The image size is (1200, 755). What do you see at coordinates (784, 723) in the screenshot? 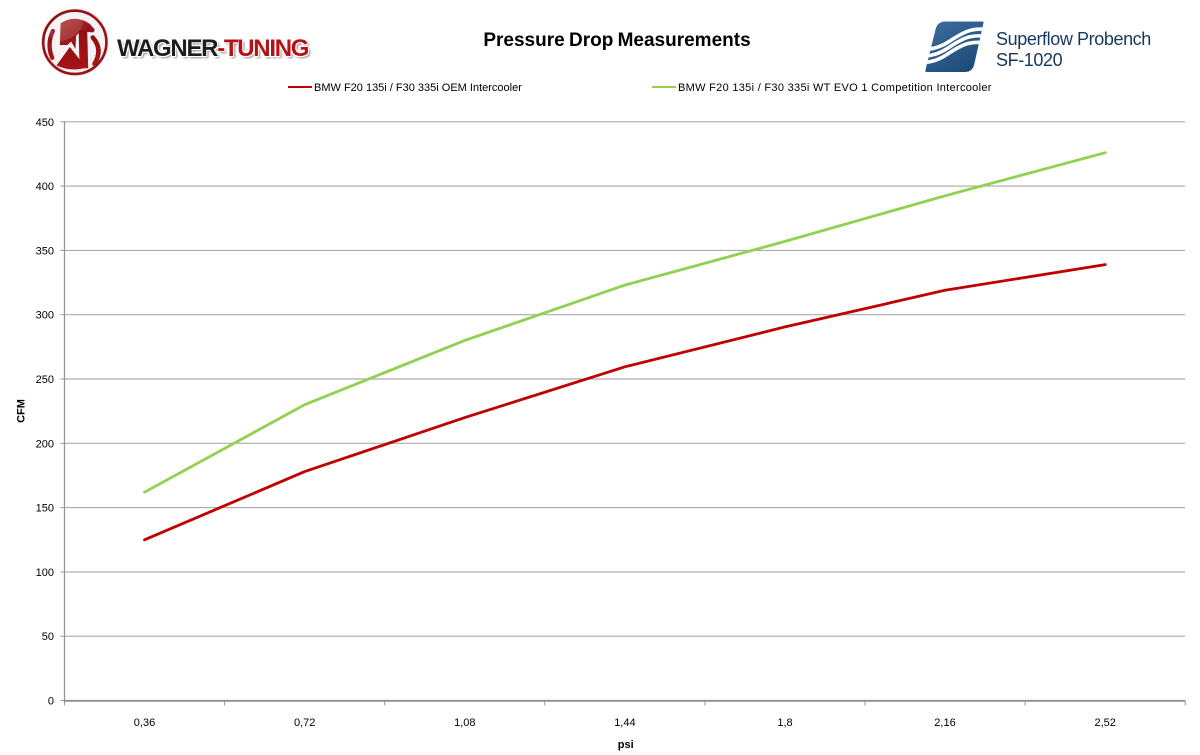
I see `svg-text: 1,8` at bounding box center [784, 723].